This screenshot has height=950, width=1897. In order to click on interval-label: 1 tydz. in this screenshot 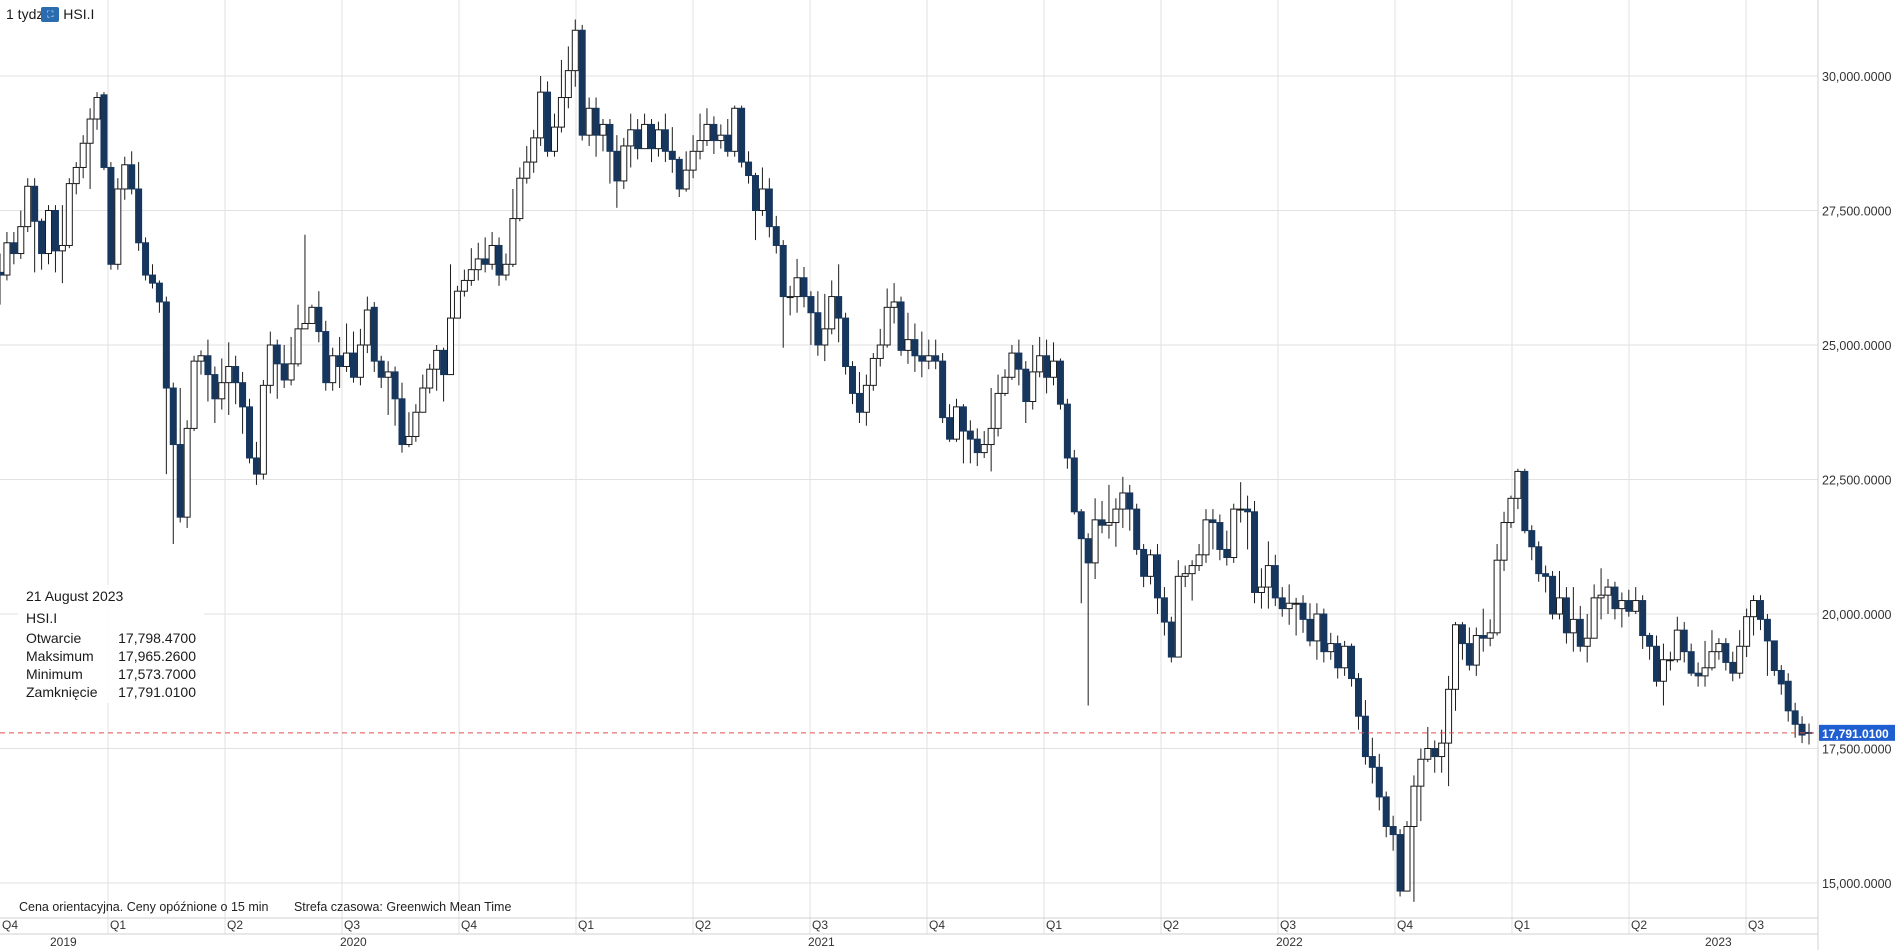, I will do `click(27, 14)`.